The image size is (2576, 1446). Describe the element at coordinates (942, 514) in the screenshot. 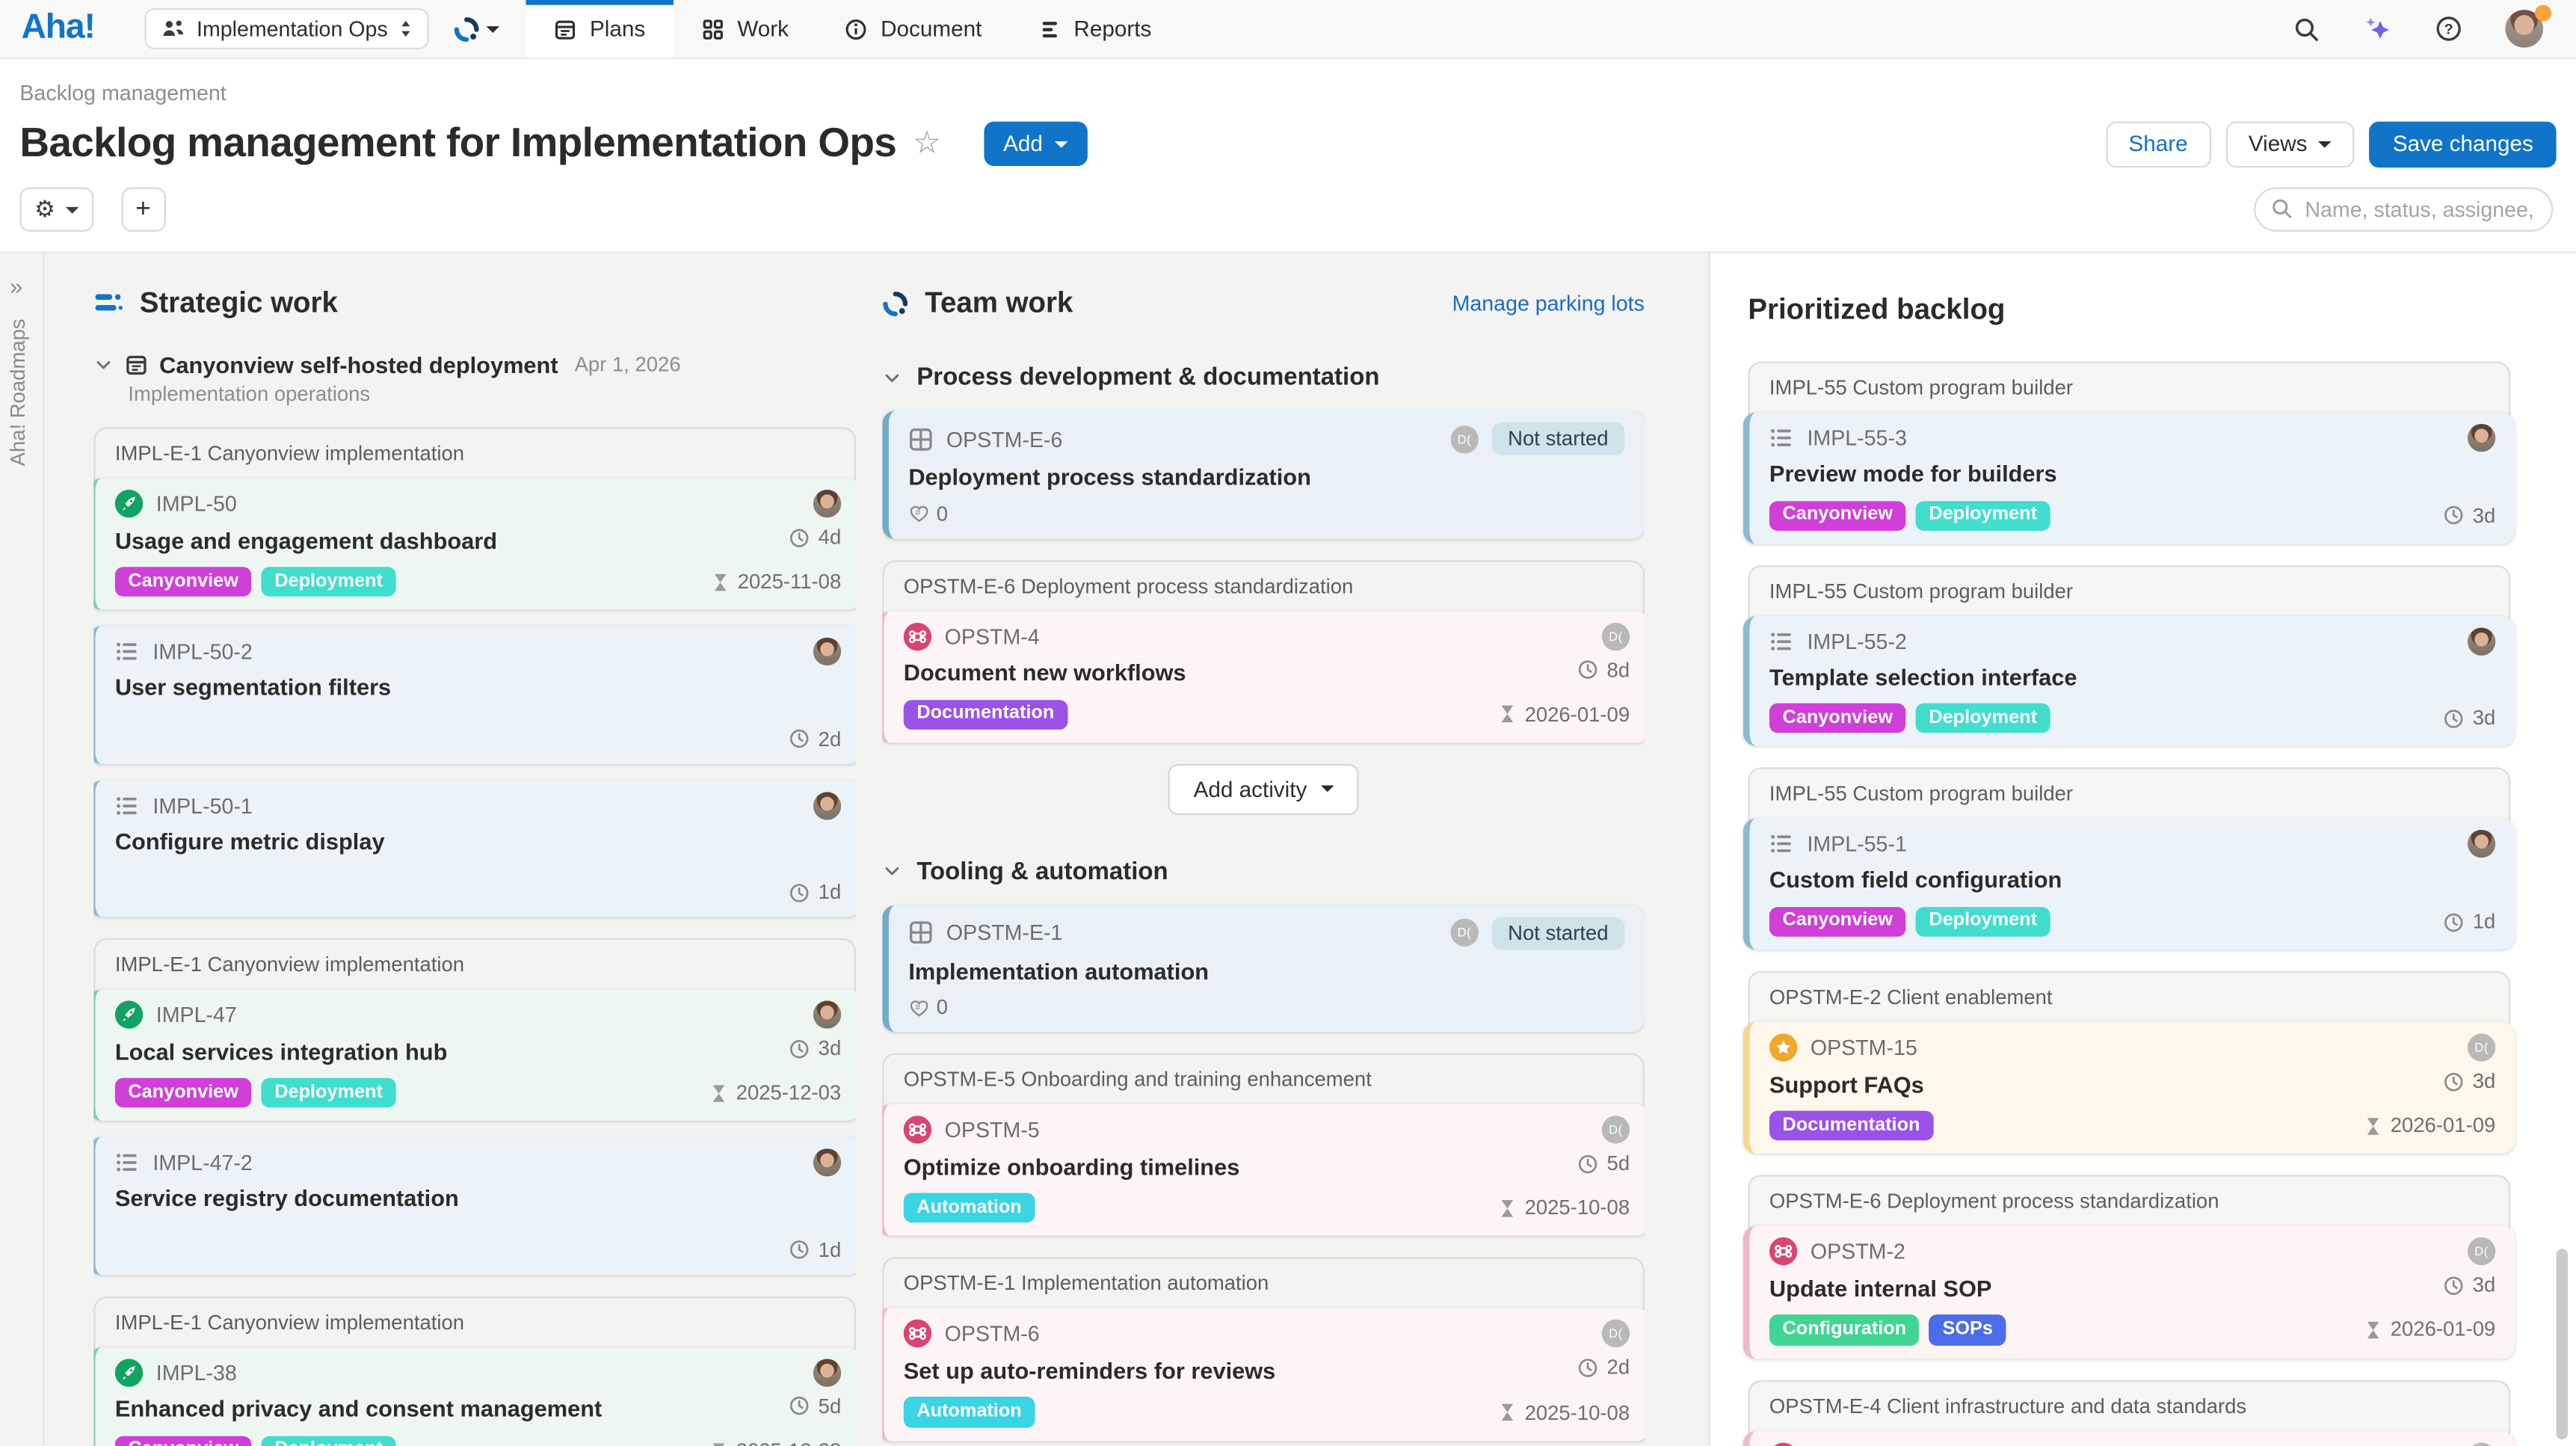

I see `goal-count: 0` at that location.